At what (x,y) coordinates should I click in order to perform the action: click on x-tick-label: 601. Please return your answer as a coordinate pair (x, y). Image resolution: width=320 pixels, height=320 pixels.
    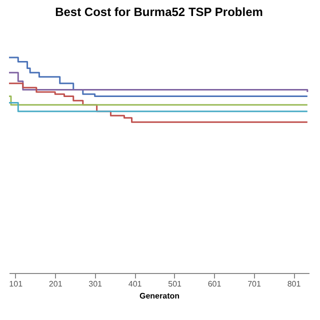
    Looking at the image, I should click on (215, 284).